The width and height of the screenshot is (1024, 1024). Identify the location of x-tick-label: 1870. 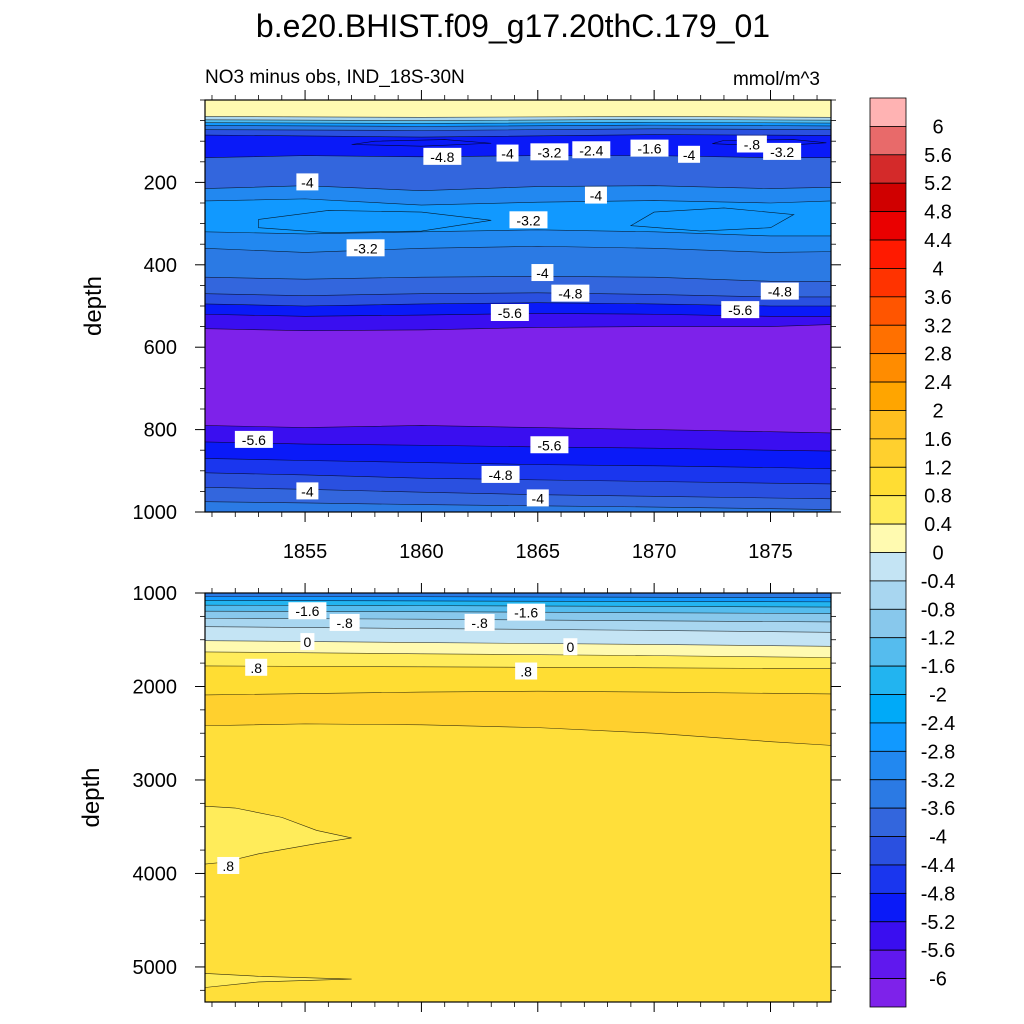
(654, 552).